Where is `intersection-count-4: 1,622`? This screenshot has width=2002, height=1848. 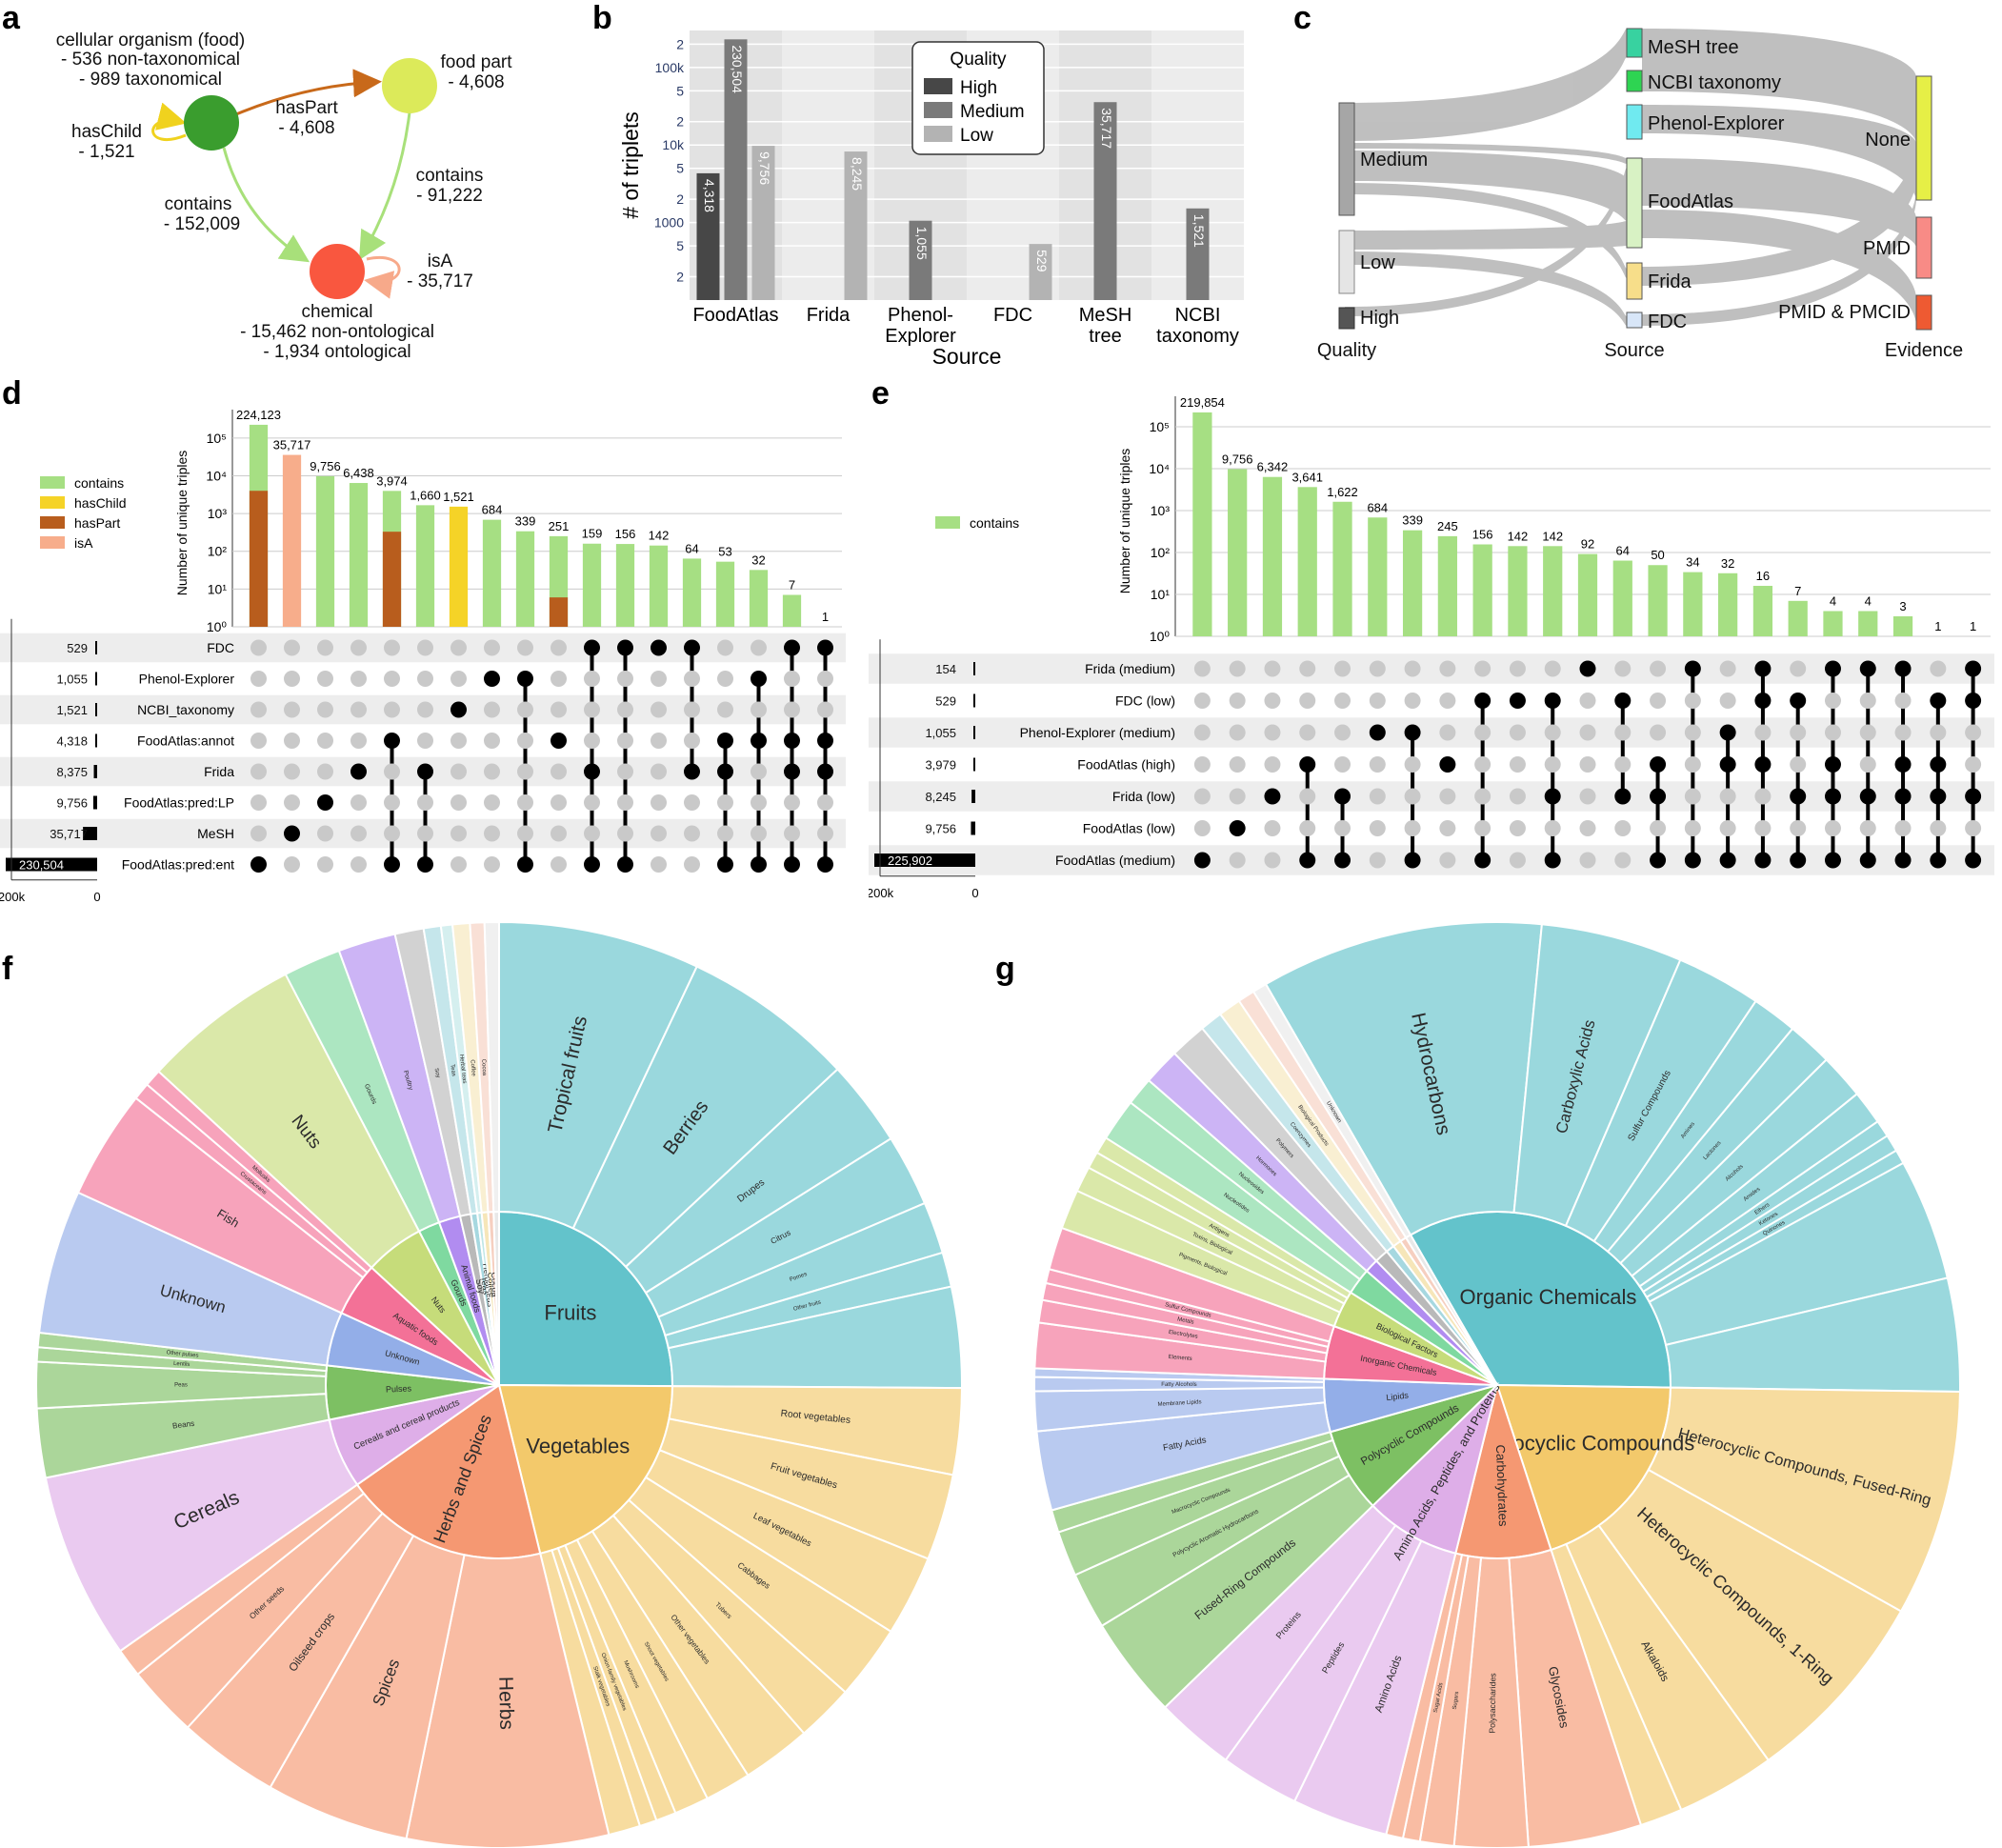
intersection-count-4: 1,622 is located at coordinates (1343, 492).